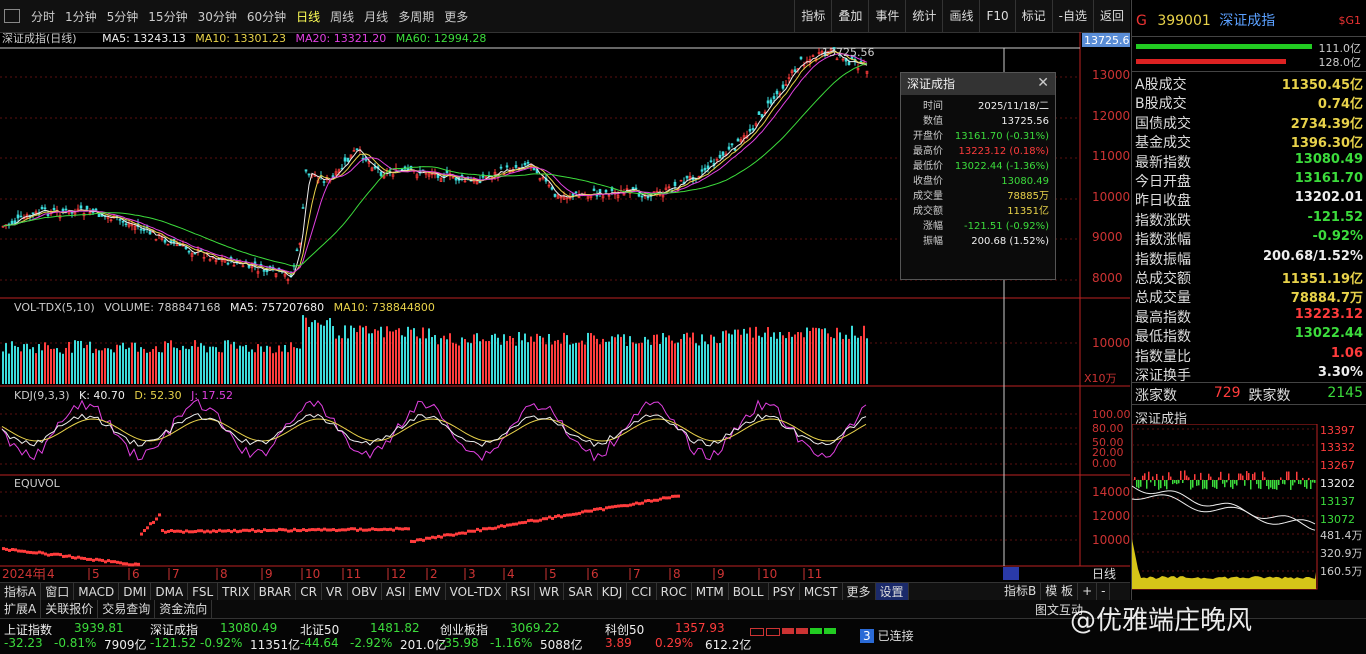 Image resolution: width=1366 pixels, height=654 pixels. What do you see at coordinates (784, 592) in the screenshot?
I see `indicator-tab: PSY` at bounding box center [784, 592].